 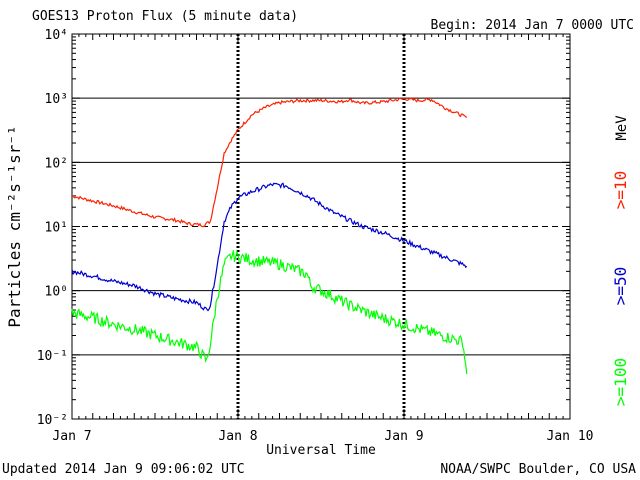 What do you see at coordinates (52, 420) in the screenshot?
I see `y-tick-label: 10⁻²` at bounding box center [52, 420].